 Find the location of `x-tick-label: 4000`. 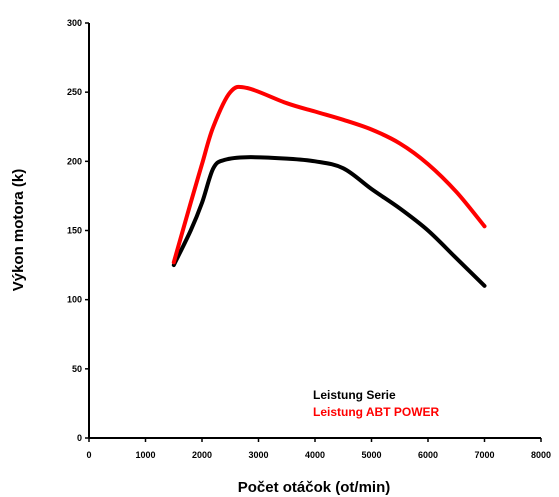

x-tick-label: 4000 is located at coordinates (315, 455).